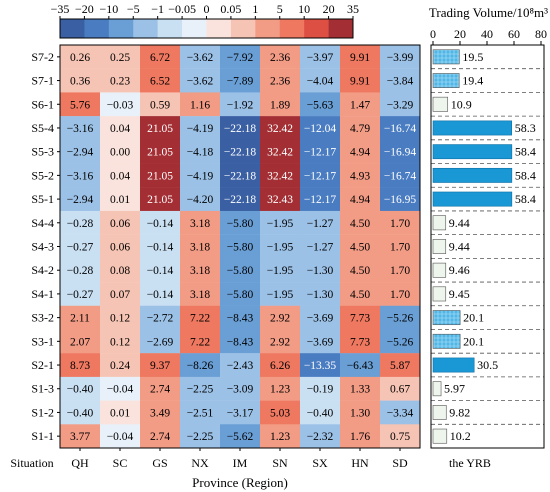 Image resolution: width=550 pixels, height=492 pixels. Describe the element at coordinates (459, 270) in the screenshot. I see `bar-value-label: 9.46` at that location.